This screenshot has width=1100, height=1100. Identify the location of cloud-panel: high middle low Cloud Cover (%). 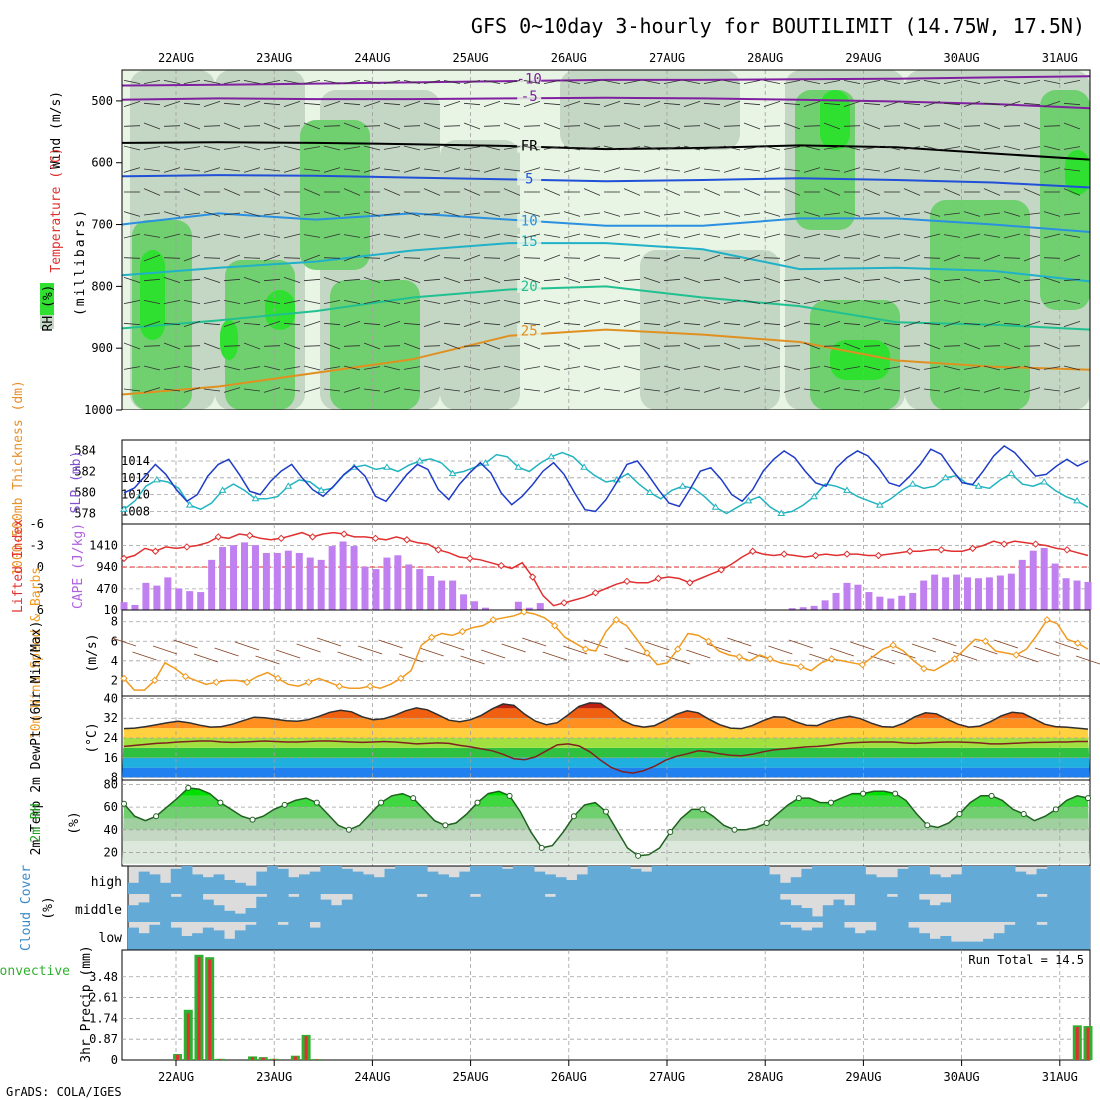
(555, 908).